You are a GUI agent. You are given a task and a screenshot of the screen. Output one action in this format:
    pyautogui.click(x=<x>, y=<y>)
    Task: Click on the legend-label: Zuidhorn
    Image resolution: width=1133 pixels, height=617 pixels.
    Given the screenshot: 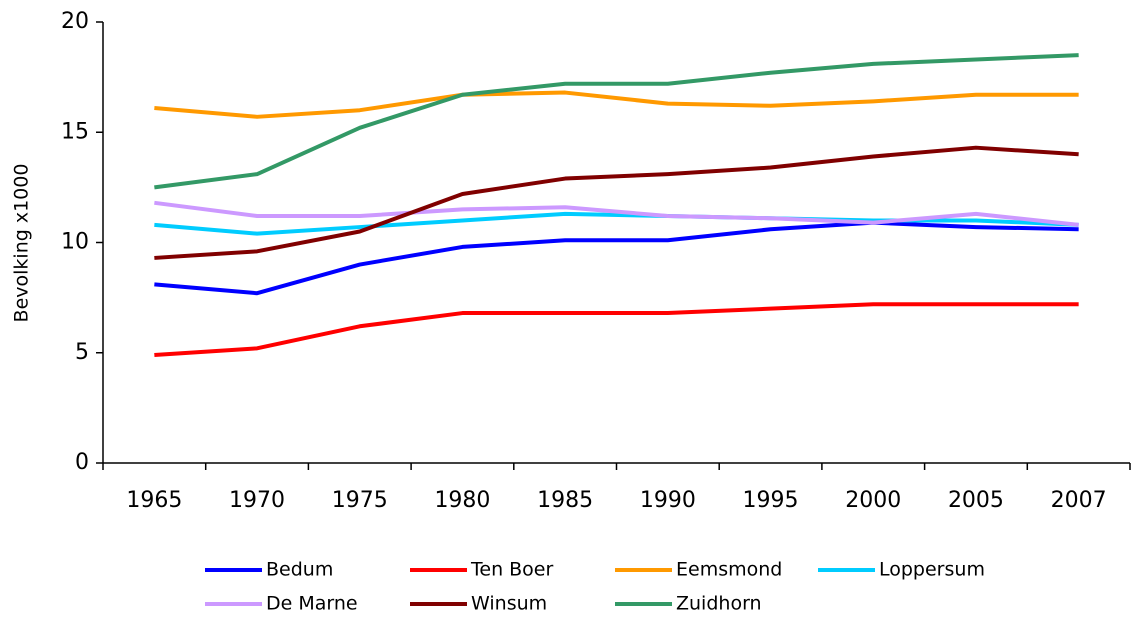 What is the action you would take?
    pyautogui.click(x=719, y=604)
    